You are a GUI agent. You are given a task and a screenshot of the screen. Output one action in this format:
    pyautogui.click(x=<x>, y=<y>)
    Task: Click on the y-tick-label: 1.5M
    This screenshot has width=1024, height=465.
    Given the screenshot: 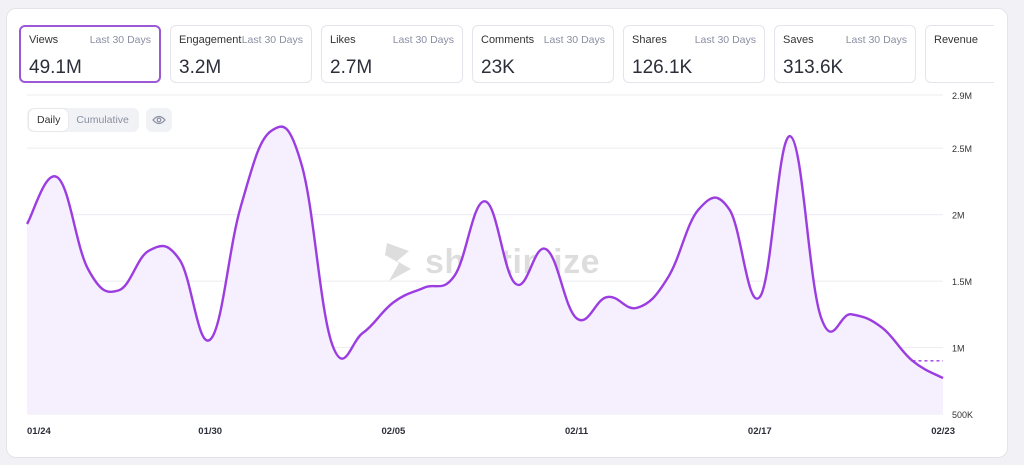 What is the action you would take?
    pyautogui.click(x=962, y=282)
    